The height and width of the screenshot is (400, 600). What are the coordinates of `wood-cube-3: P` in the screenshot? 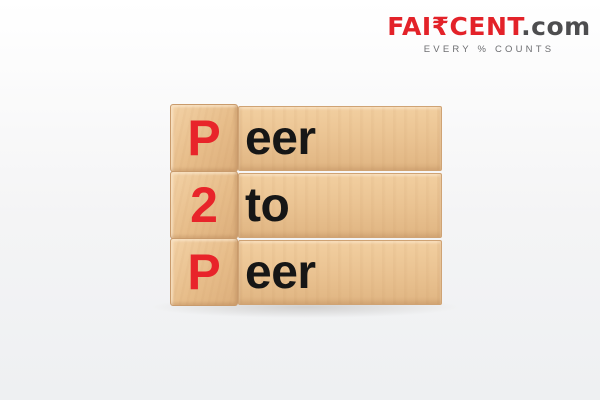 It's located at (204, 272).